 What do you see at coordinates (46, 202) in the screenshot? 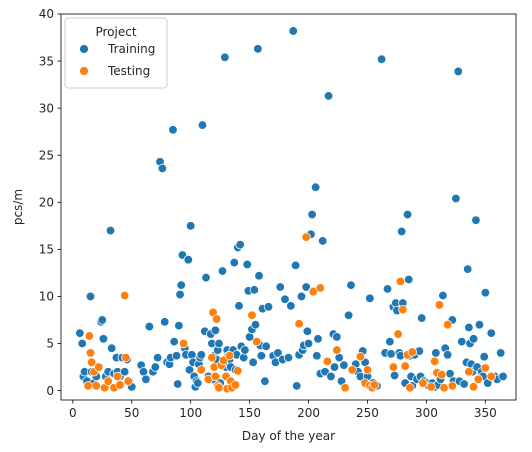
I see `y-tick-label: 20` at bounding box center [46, 202].